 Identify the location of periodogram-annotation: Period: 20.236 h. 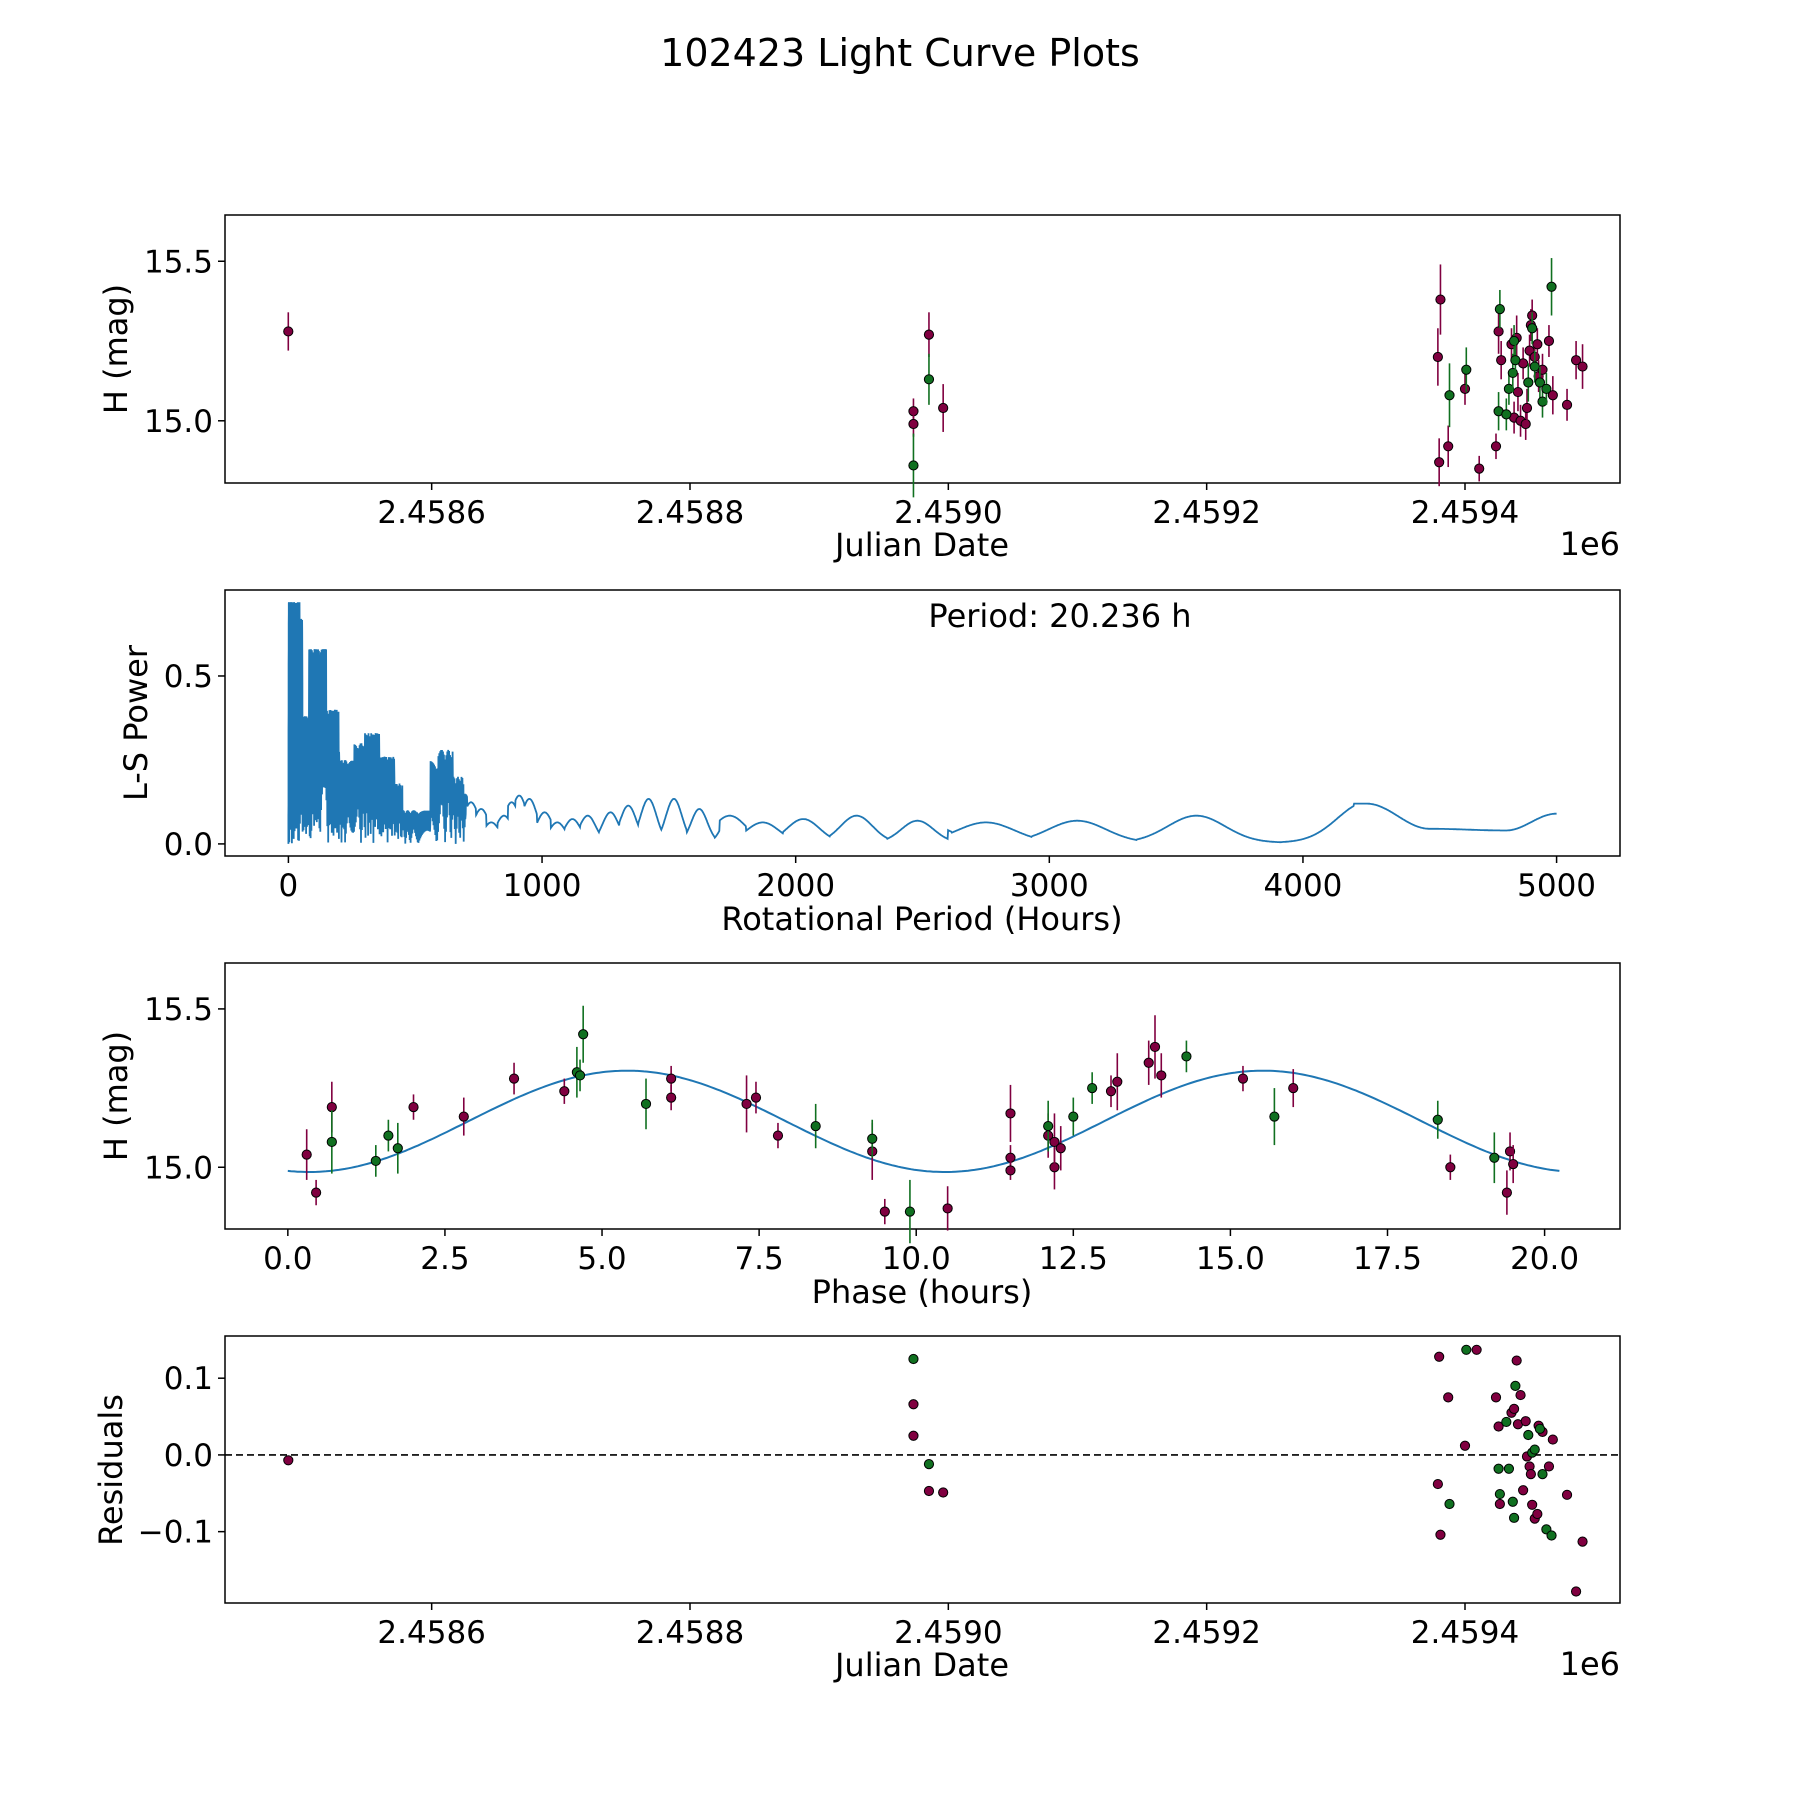
(1059, 616).